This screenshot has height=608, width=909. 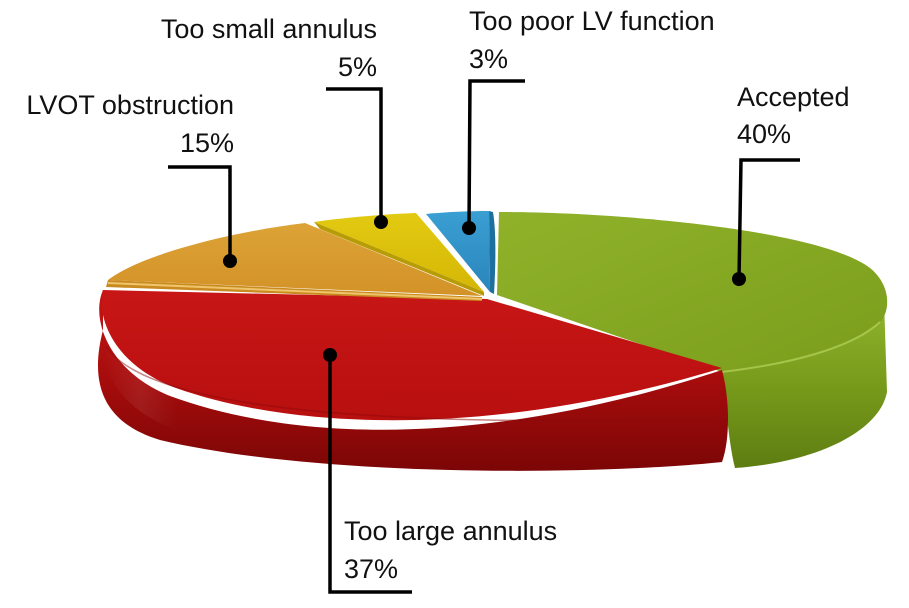 I want to click on leader-too-poor-lv-function-dot, so click(x=469, y=228).